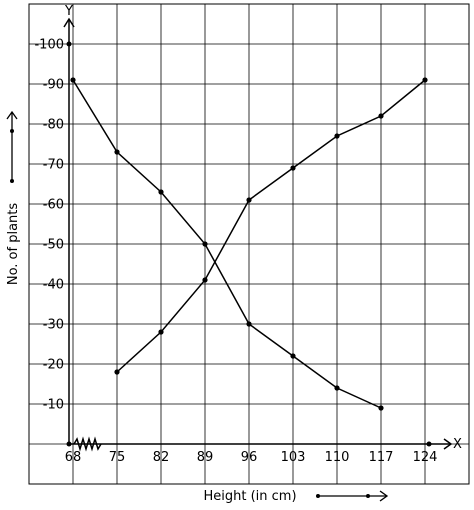 The width and height of the screenshot is (474, 510). Describe the element at coordinates (53, 285) in the screenshot. I see `y-tick-label: -40` at that location.